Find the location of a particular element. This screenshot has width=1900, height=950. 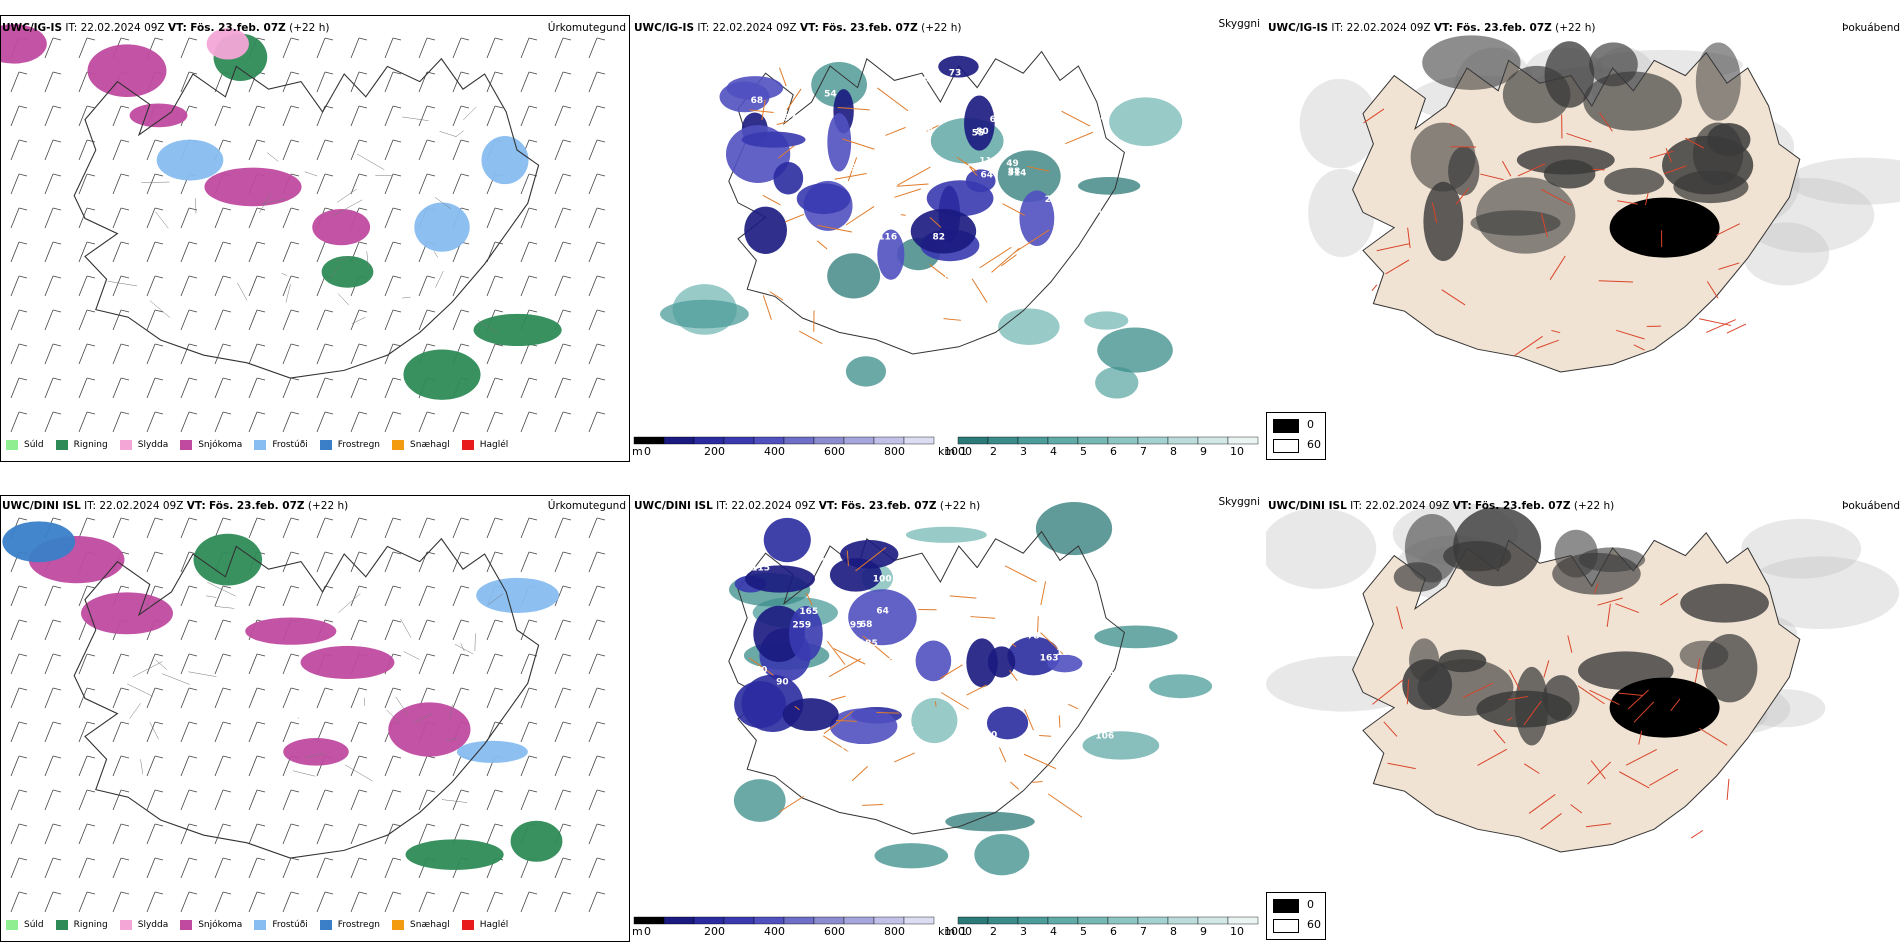

ceiling-value: 54 is located at coordinates (830, 95).